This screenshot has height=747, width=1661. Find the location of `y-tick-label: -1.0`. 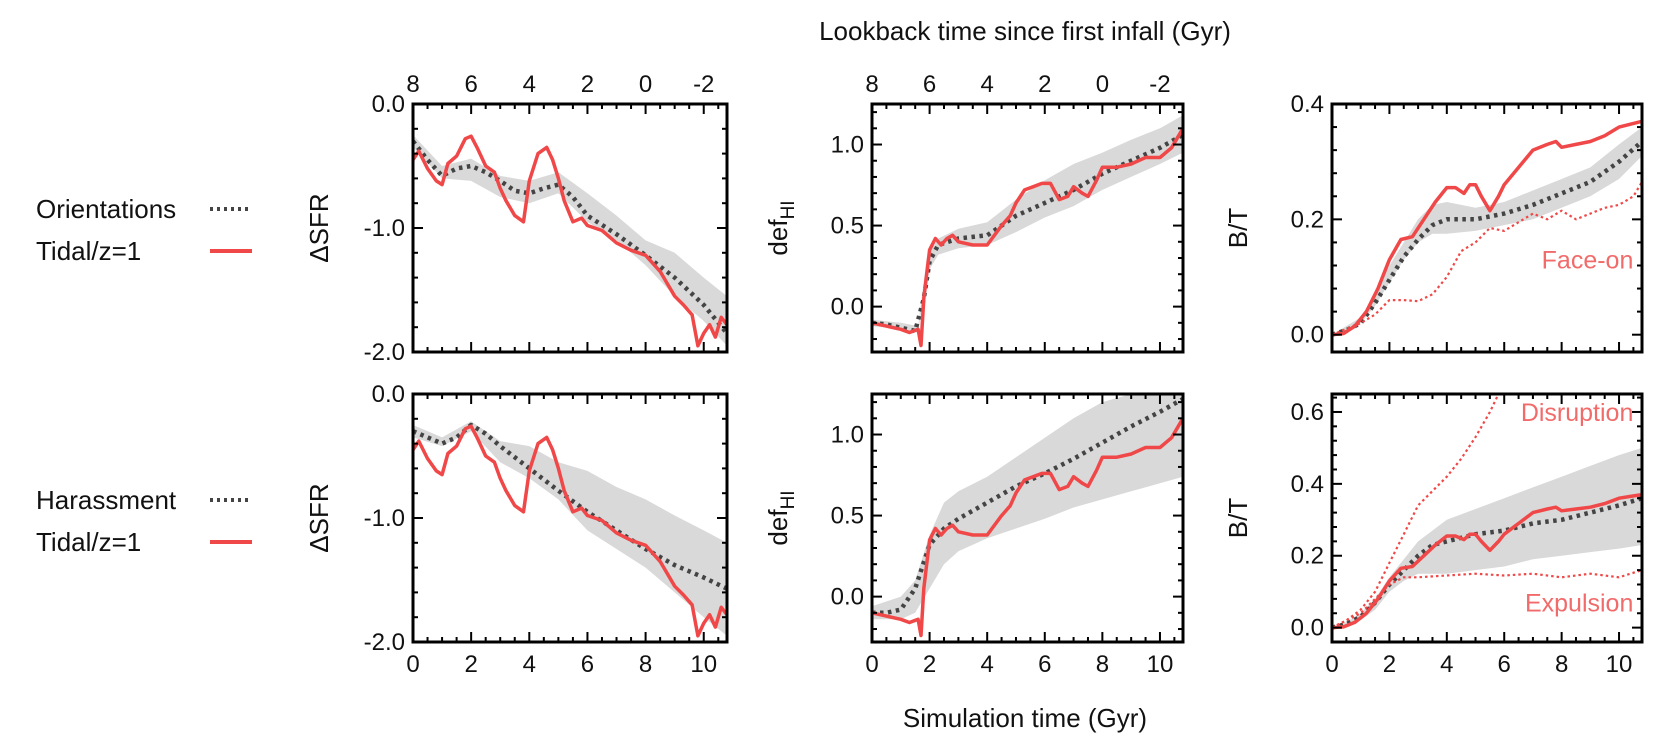

y-tick-label: -1.0 is located at coordinates (384, 228).